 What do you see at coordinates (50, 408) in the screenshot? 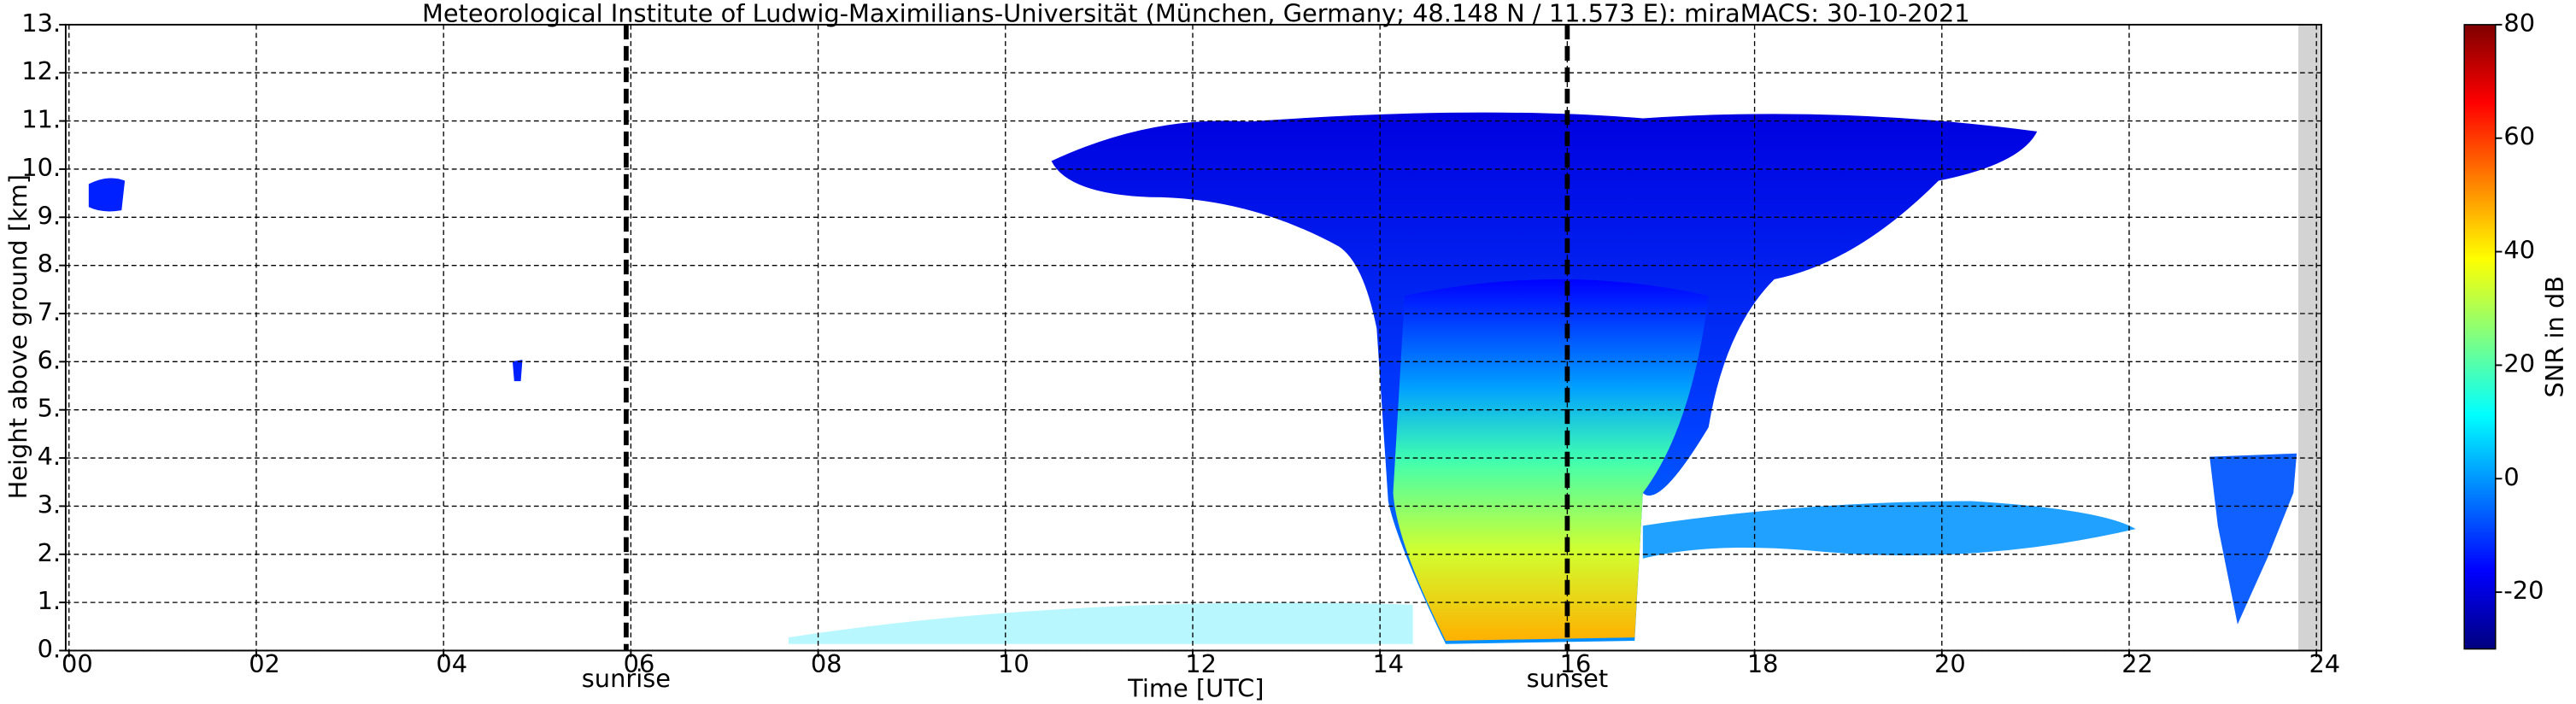
I see `y-tick-label: 5.` at bounding box center [50, 408].